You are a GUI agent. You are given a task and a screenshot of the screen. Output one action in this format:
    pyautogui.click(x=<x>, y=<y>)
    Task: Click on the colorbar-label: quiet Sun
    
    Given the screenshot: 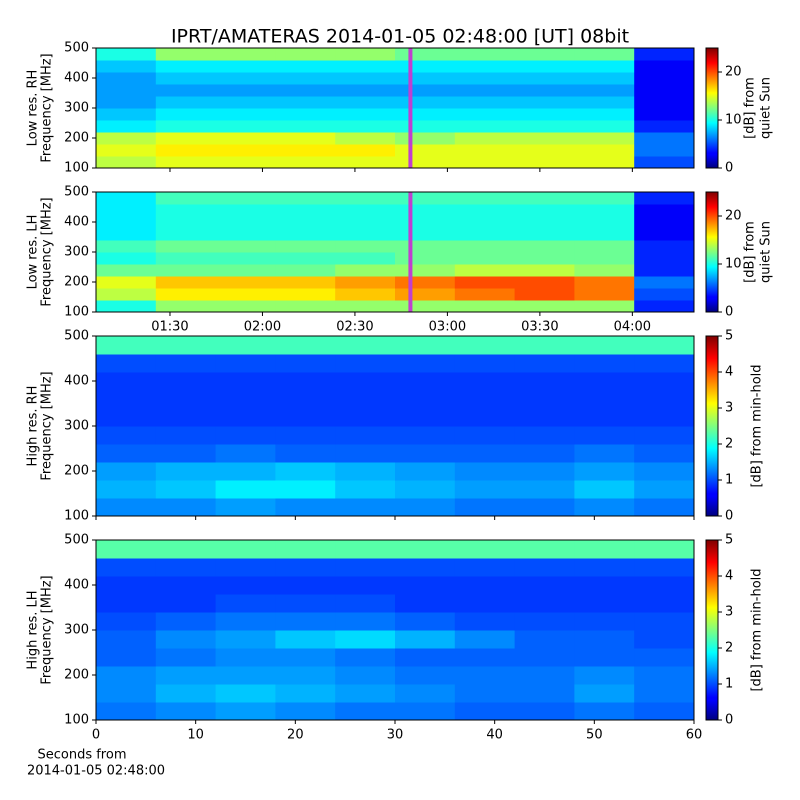 What is the action you would take?
    pyautogui.click(x=766, y=108)
    